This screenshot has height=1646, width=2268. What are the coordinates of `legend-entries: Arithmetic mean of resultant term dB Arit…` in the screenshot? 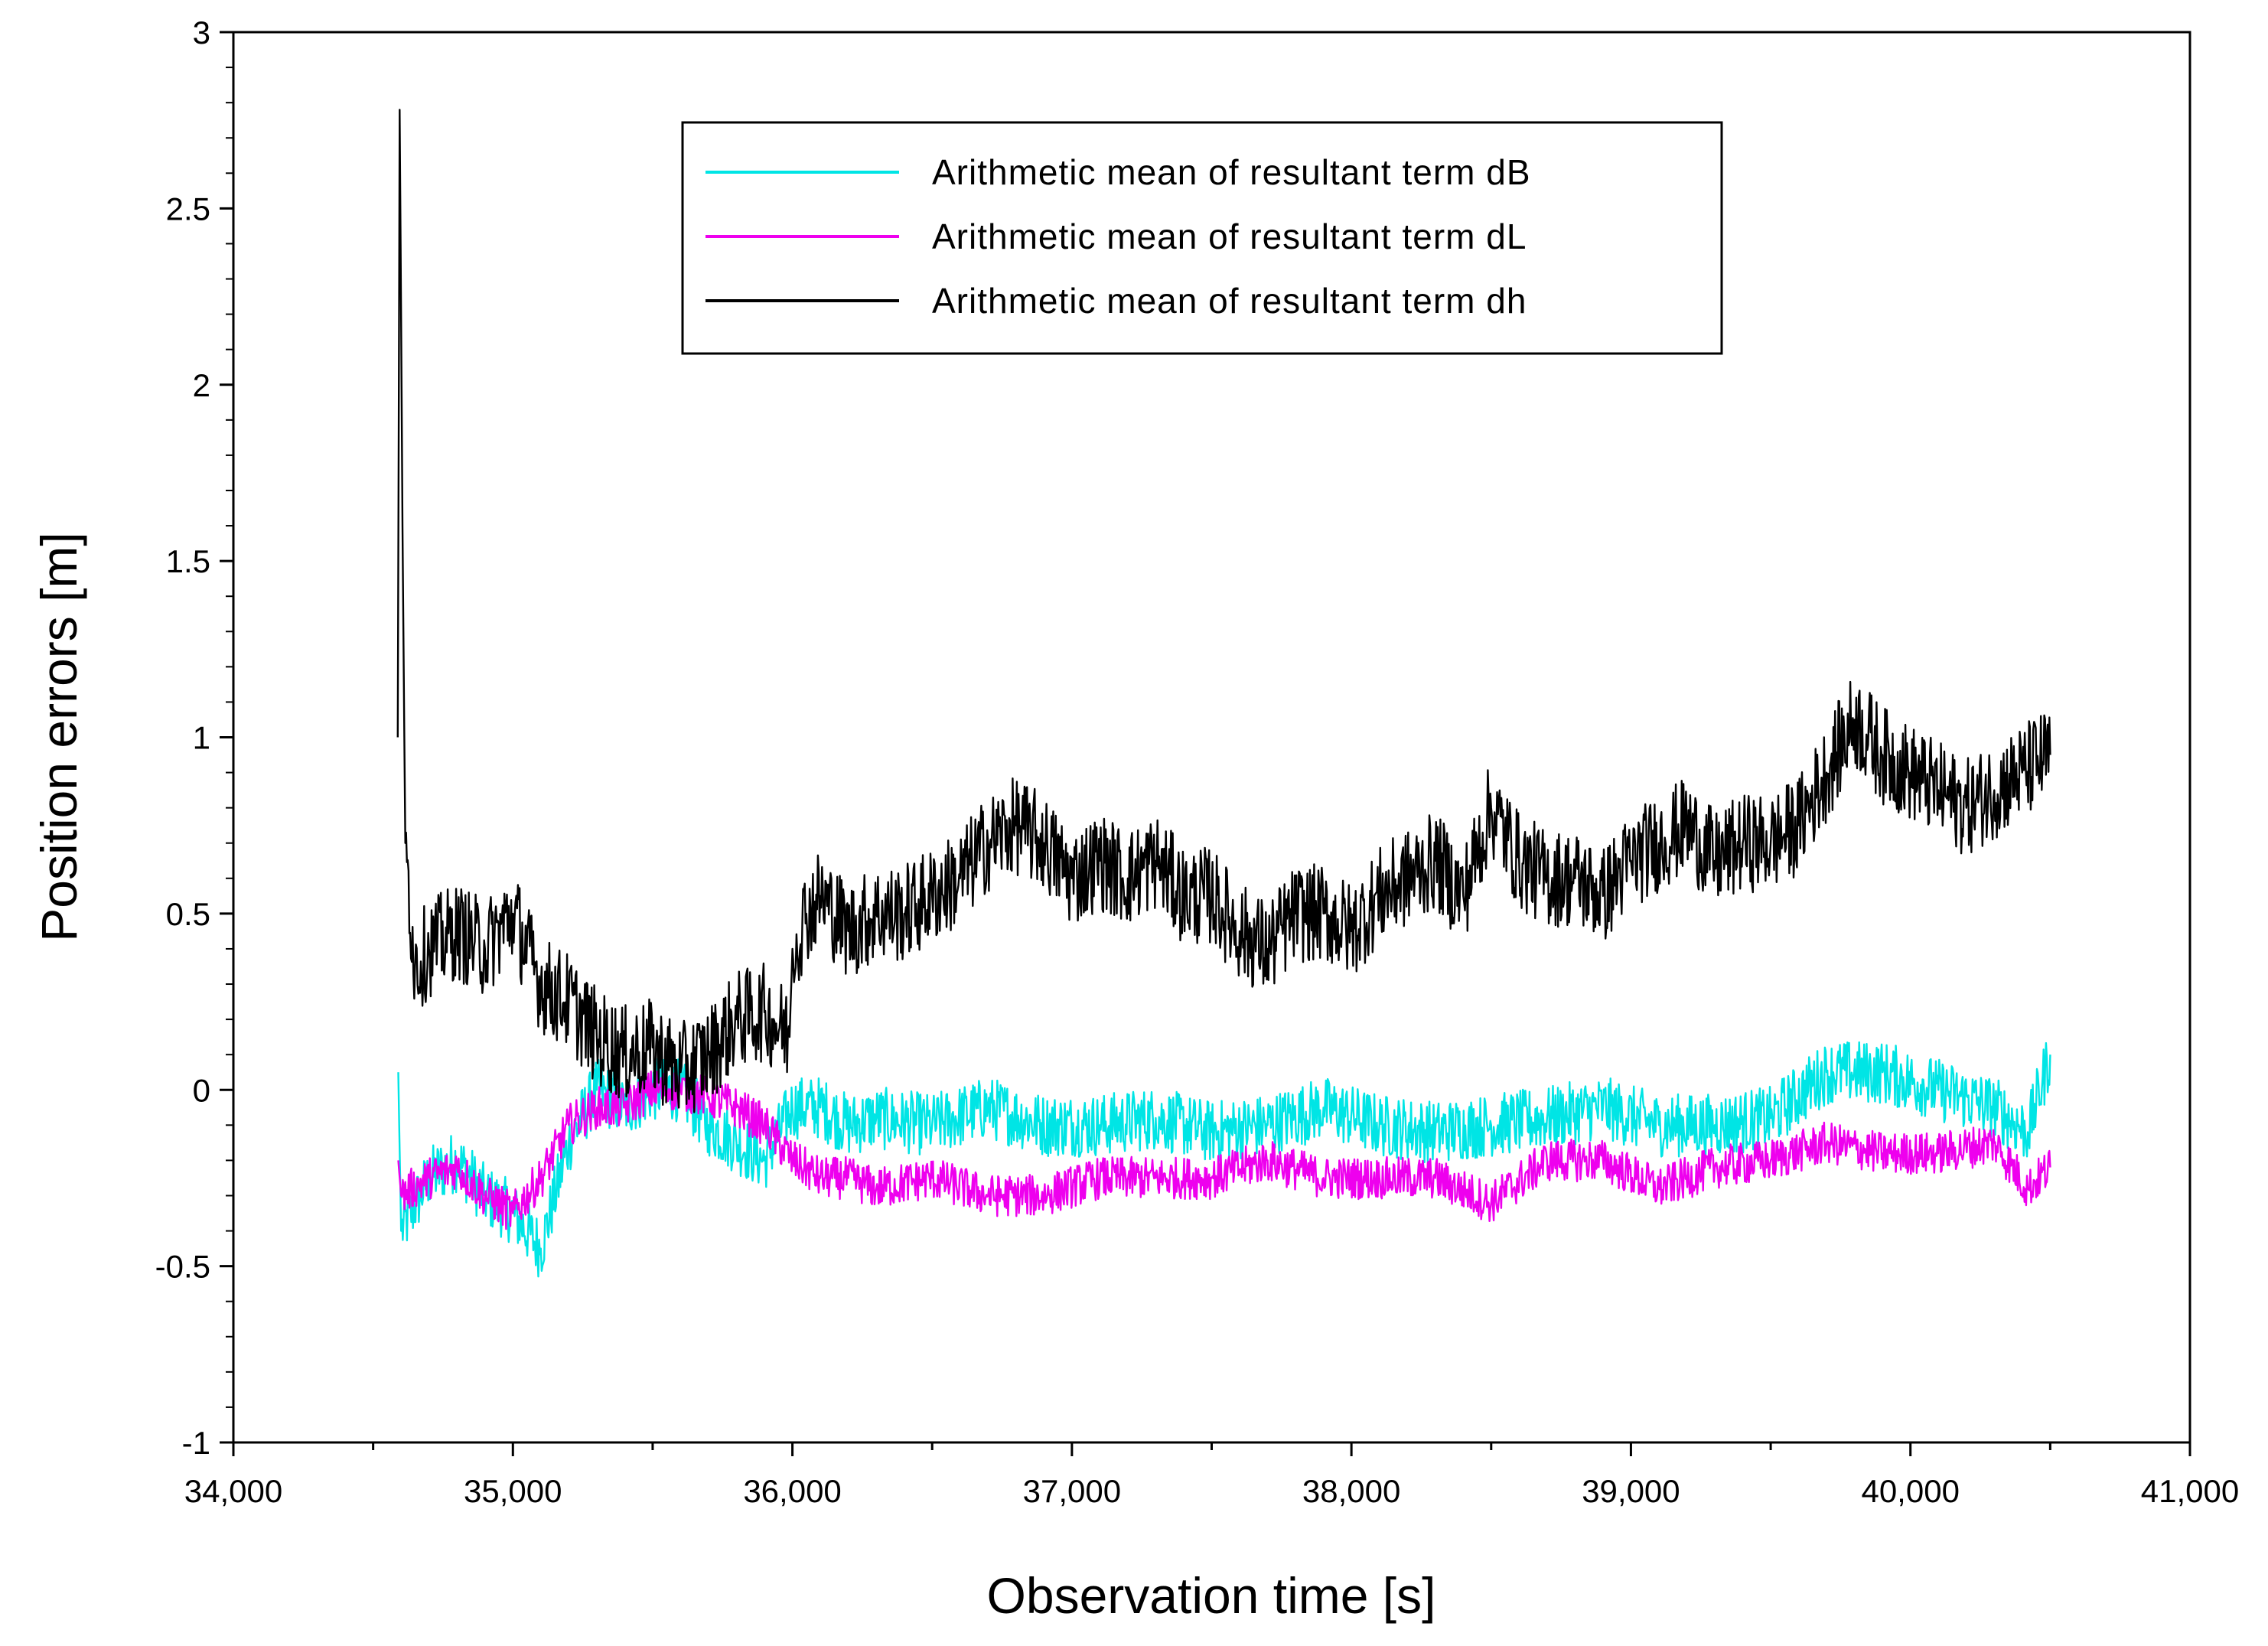 It's located at (1118, 237).